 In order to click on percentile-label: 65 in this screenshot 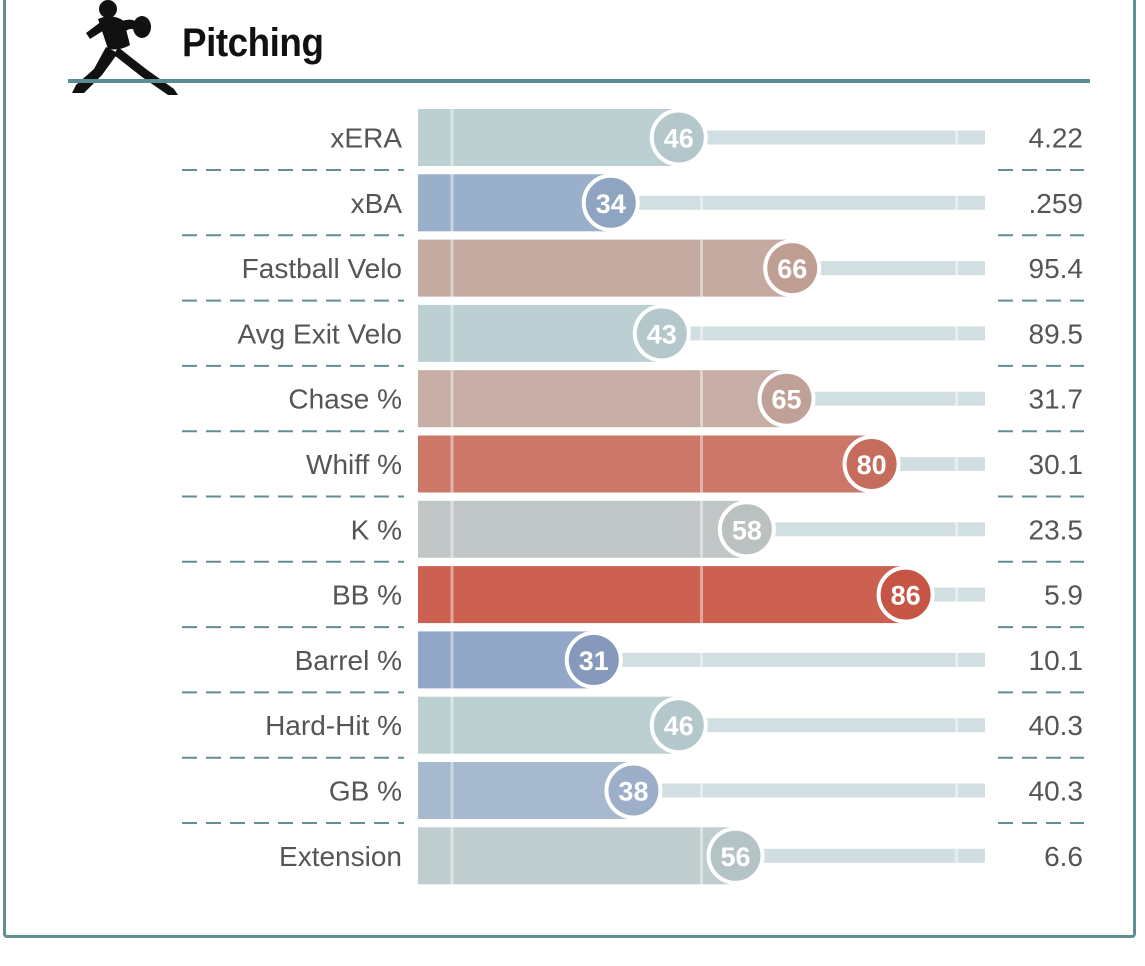, I will do `click(787, 400)`.